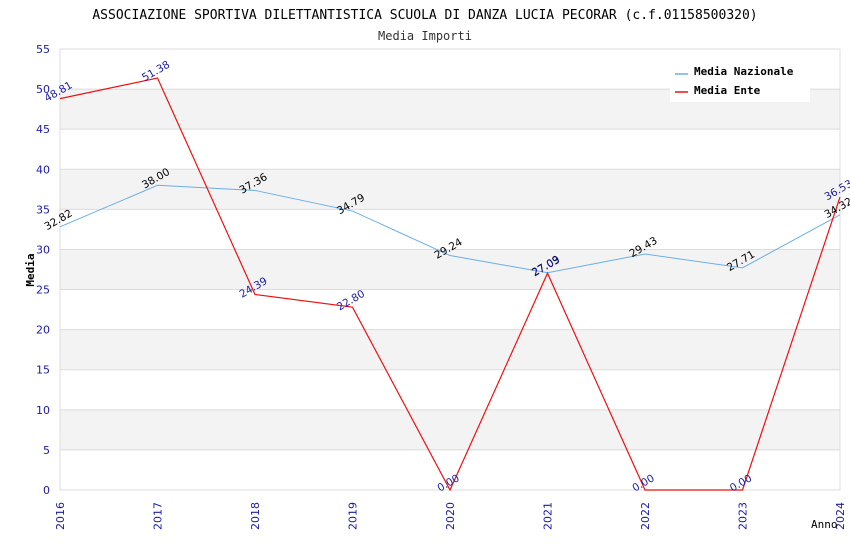 The width and height of the screenshot is (850, 550). I want to click on y-tick-label: 20, so click(43, 330).